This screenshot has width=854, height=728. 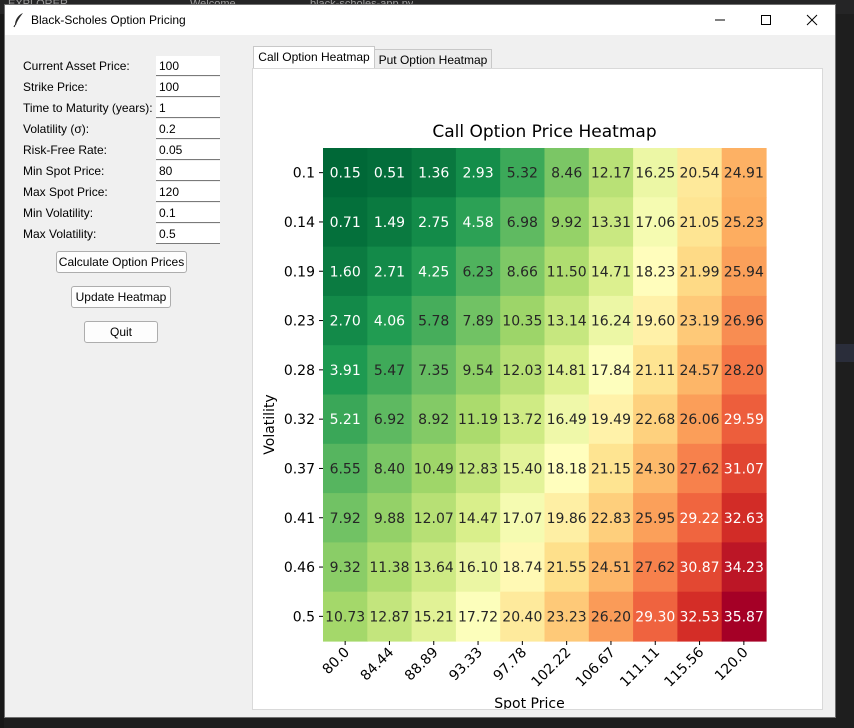 What do you see at coordinates (121, 332) in the screenshot?
I see `quit-button: Quit` at bounding box center [121, 332].